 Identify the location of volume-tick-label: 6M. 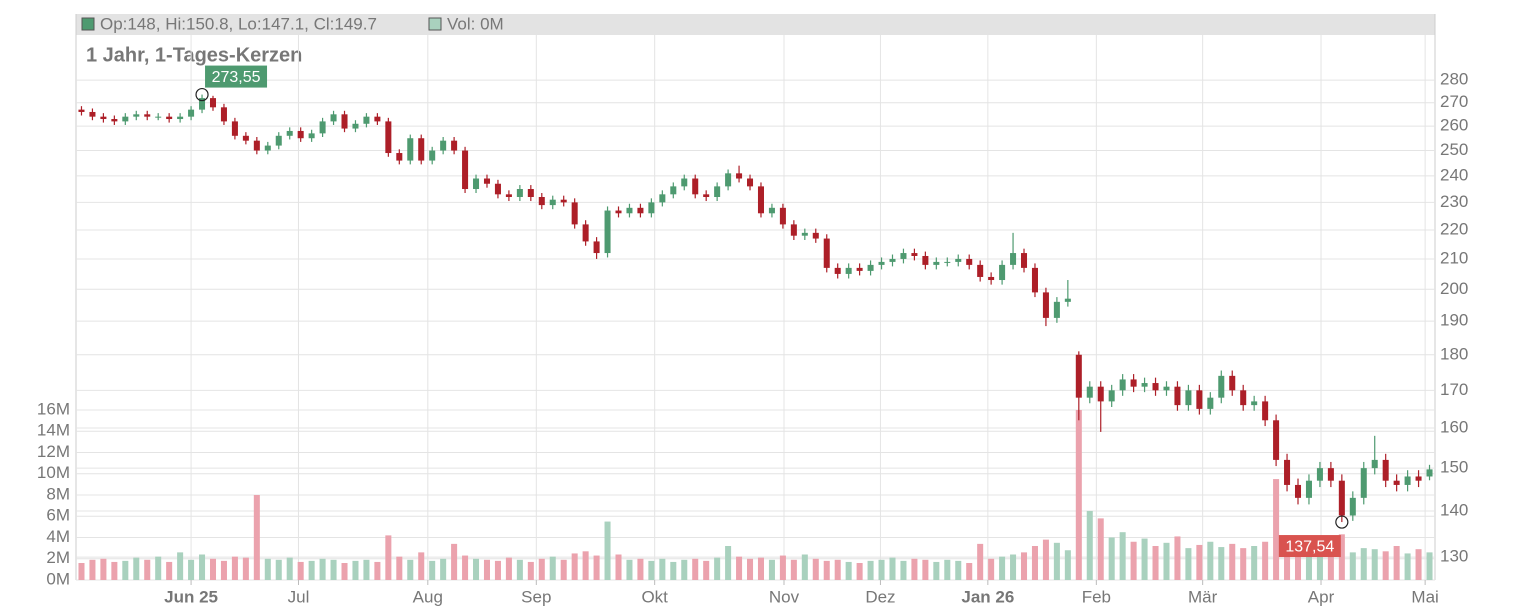
(58, 515).